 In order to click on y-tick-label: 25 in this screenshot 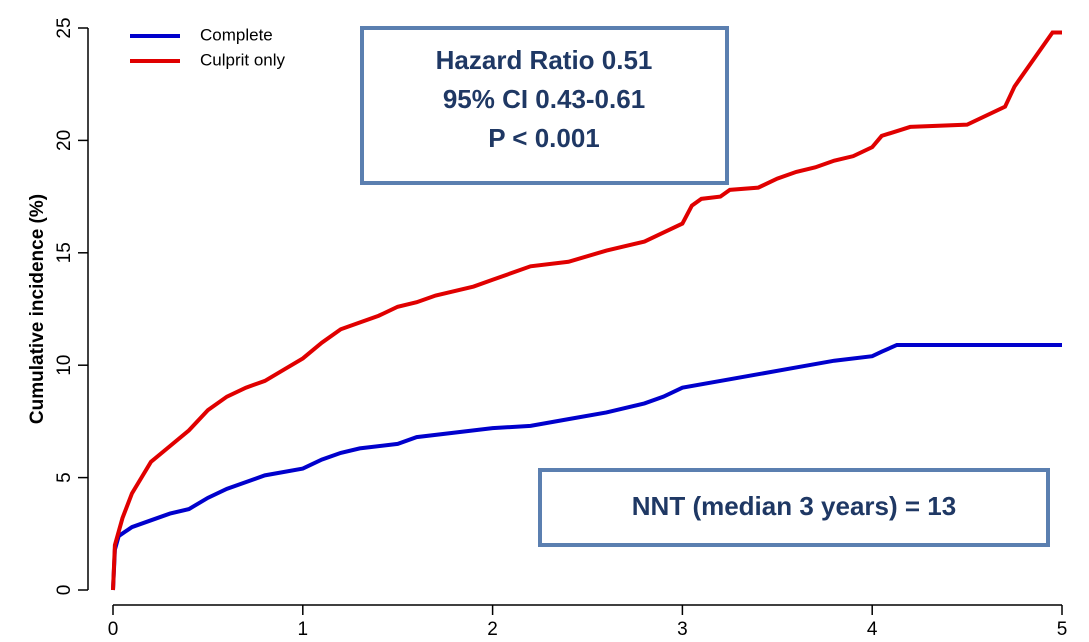, I will do `click(64, 27)`.